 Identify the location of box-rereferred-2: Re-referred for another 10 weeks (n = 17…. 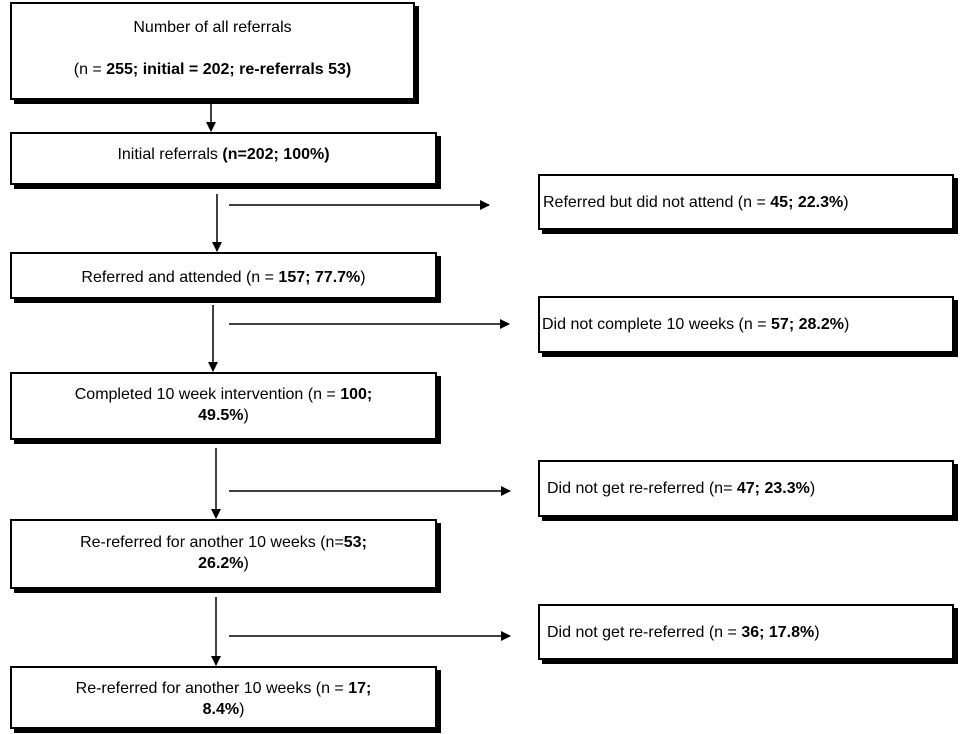
(223, 697).